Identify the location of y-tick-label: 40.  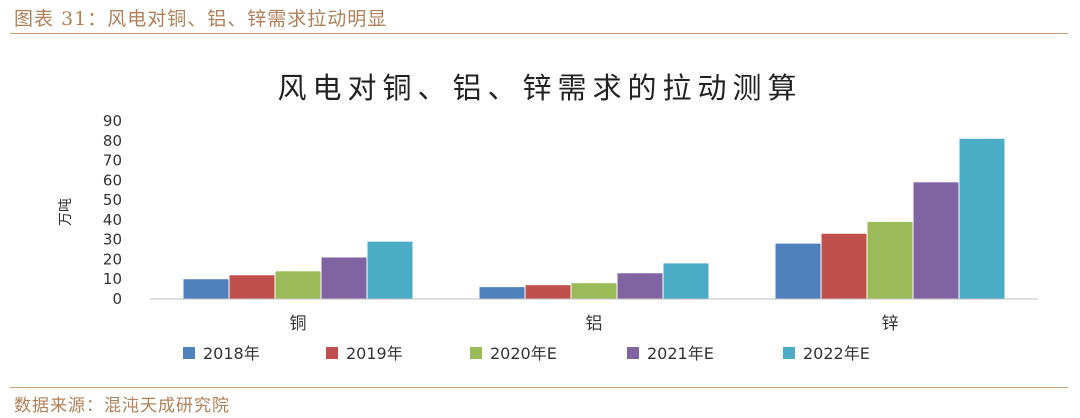
(112, 220).